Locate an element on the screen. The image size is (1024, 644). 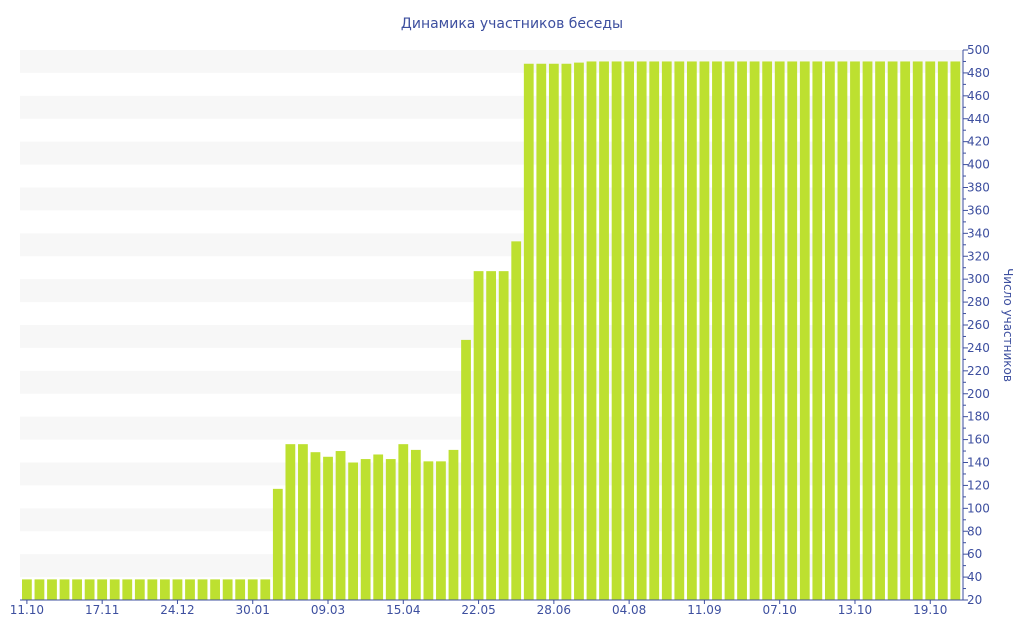
y-tick-label: 200 is located at coordinates (978, 394).